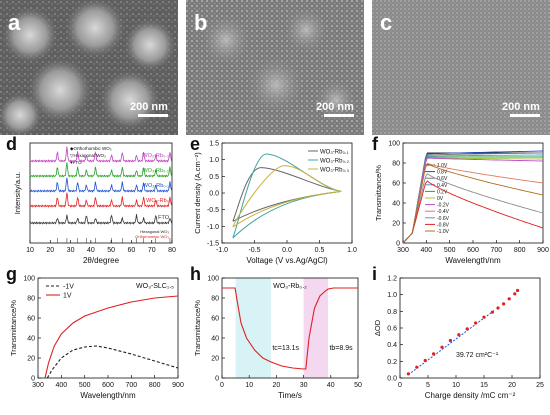 The height and width of the screenshot is (415, 550). Describe the element at coordinates (152, 236) in the screenshot. I see `reference-label: Orthorhombic WO₃` at that location.